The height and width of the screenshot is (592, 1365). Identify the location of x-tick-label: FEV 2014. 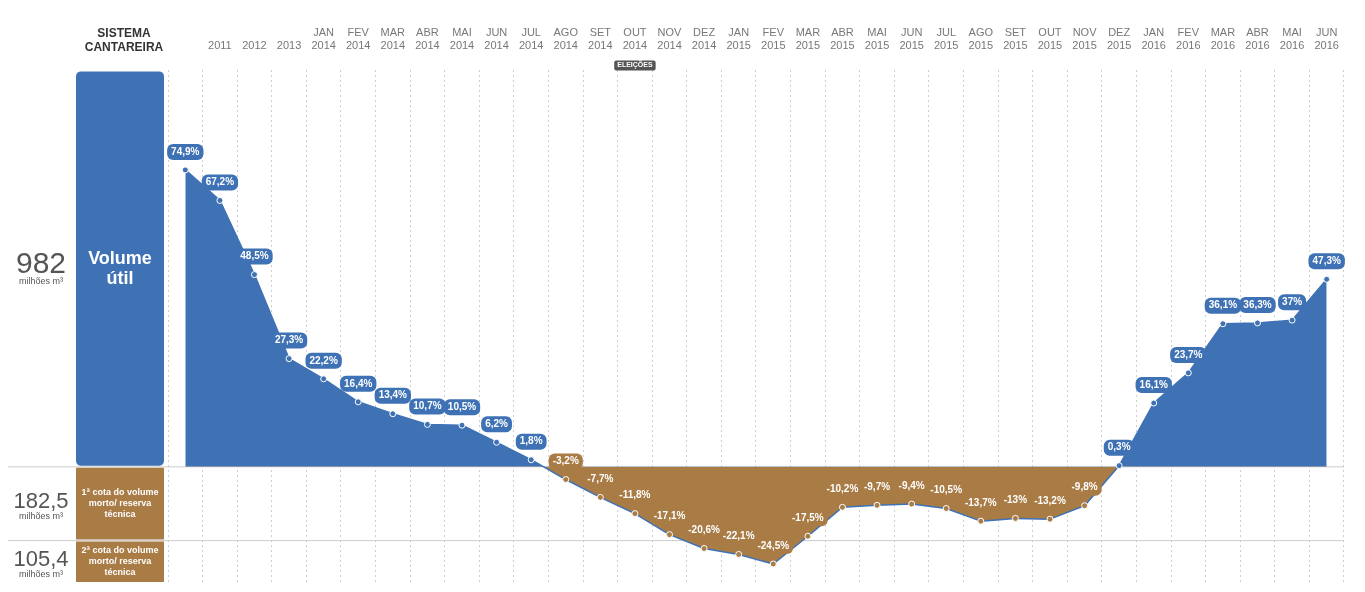
(358, 38).